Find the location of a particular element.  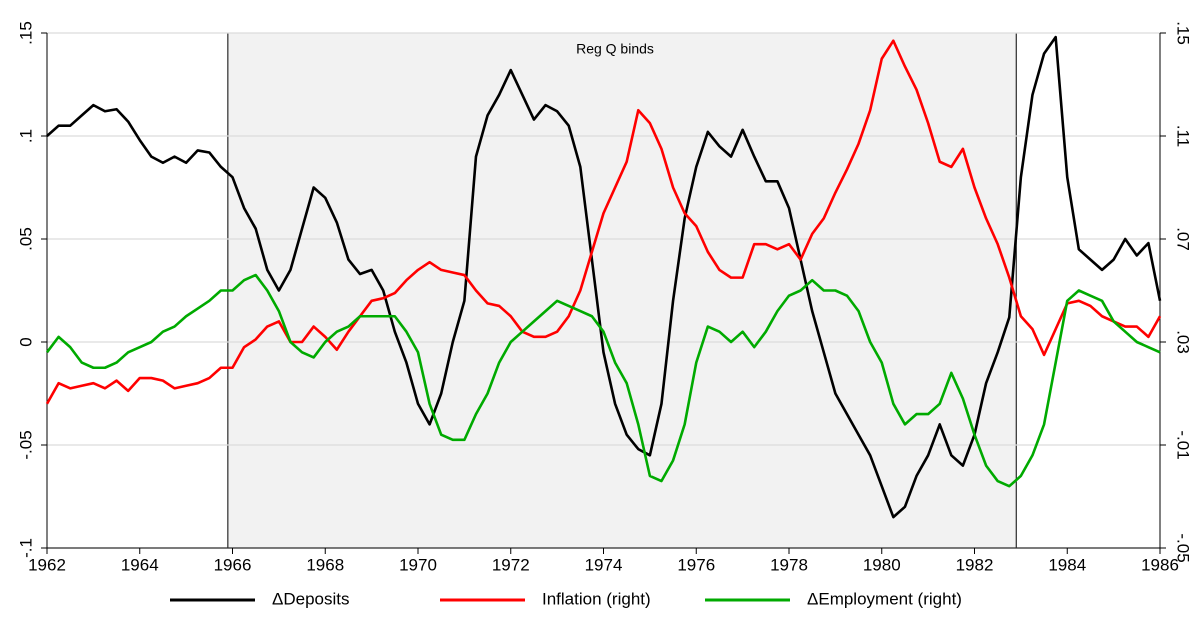

y2-tick-label: -.01 is located at coordinates (1183, 444).